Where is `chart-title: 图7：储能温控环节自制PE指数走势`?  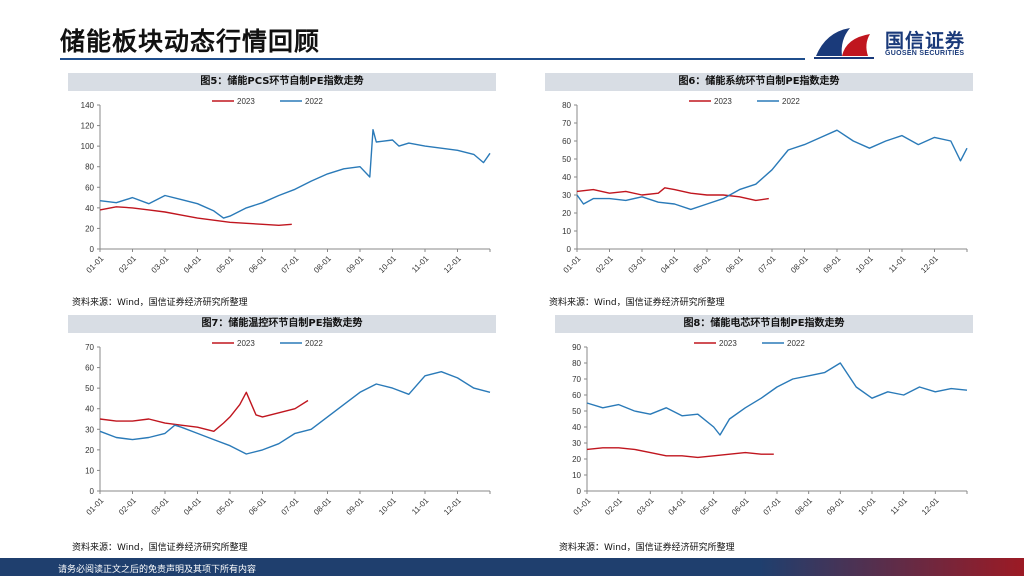
chart-title: 图7：储能温控环节自制PE指数走势 is located at coordinates (282, 324).